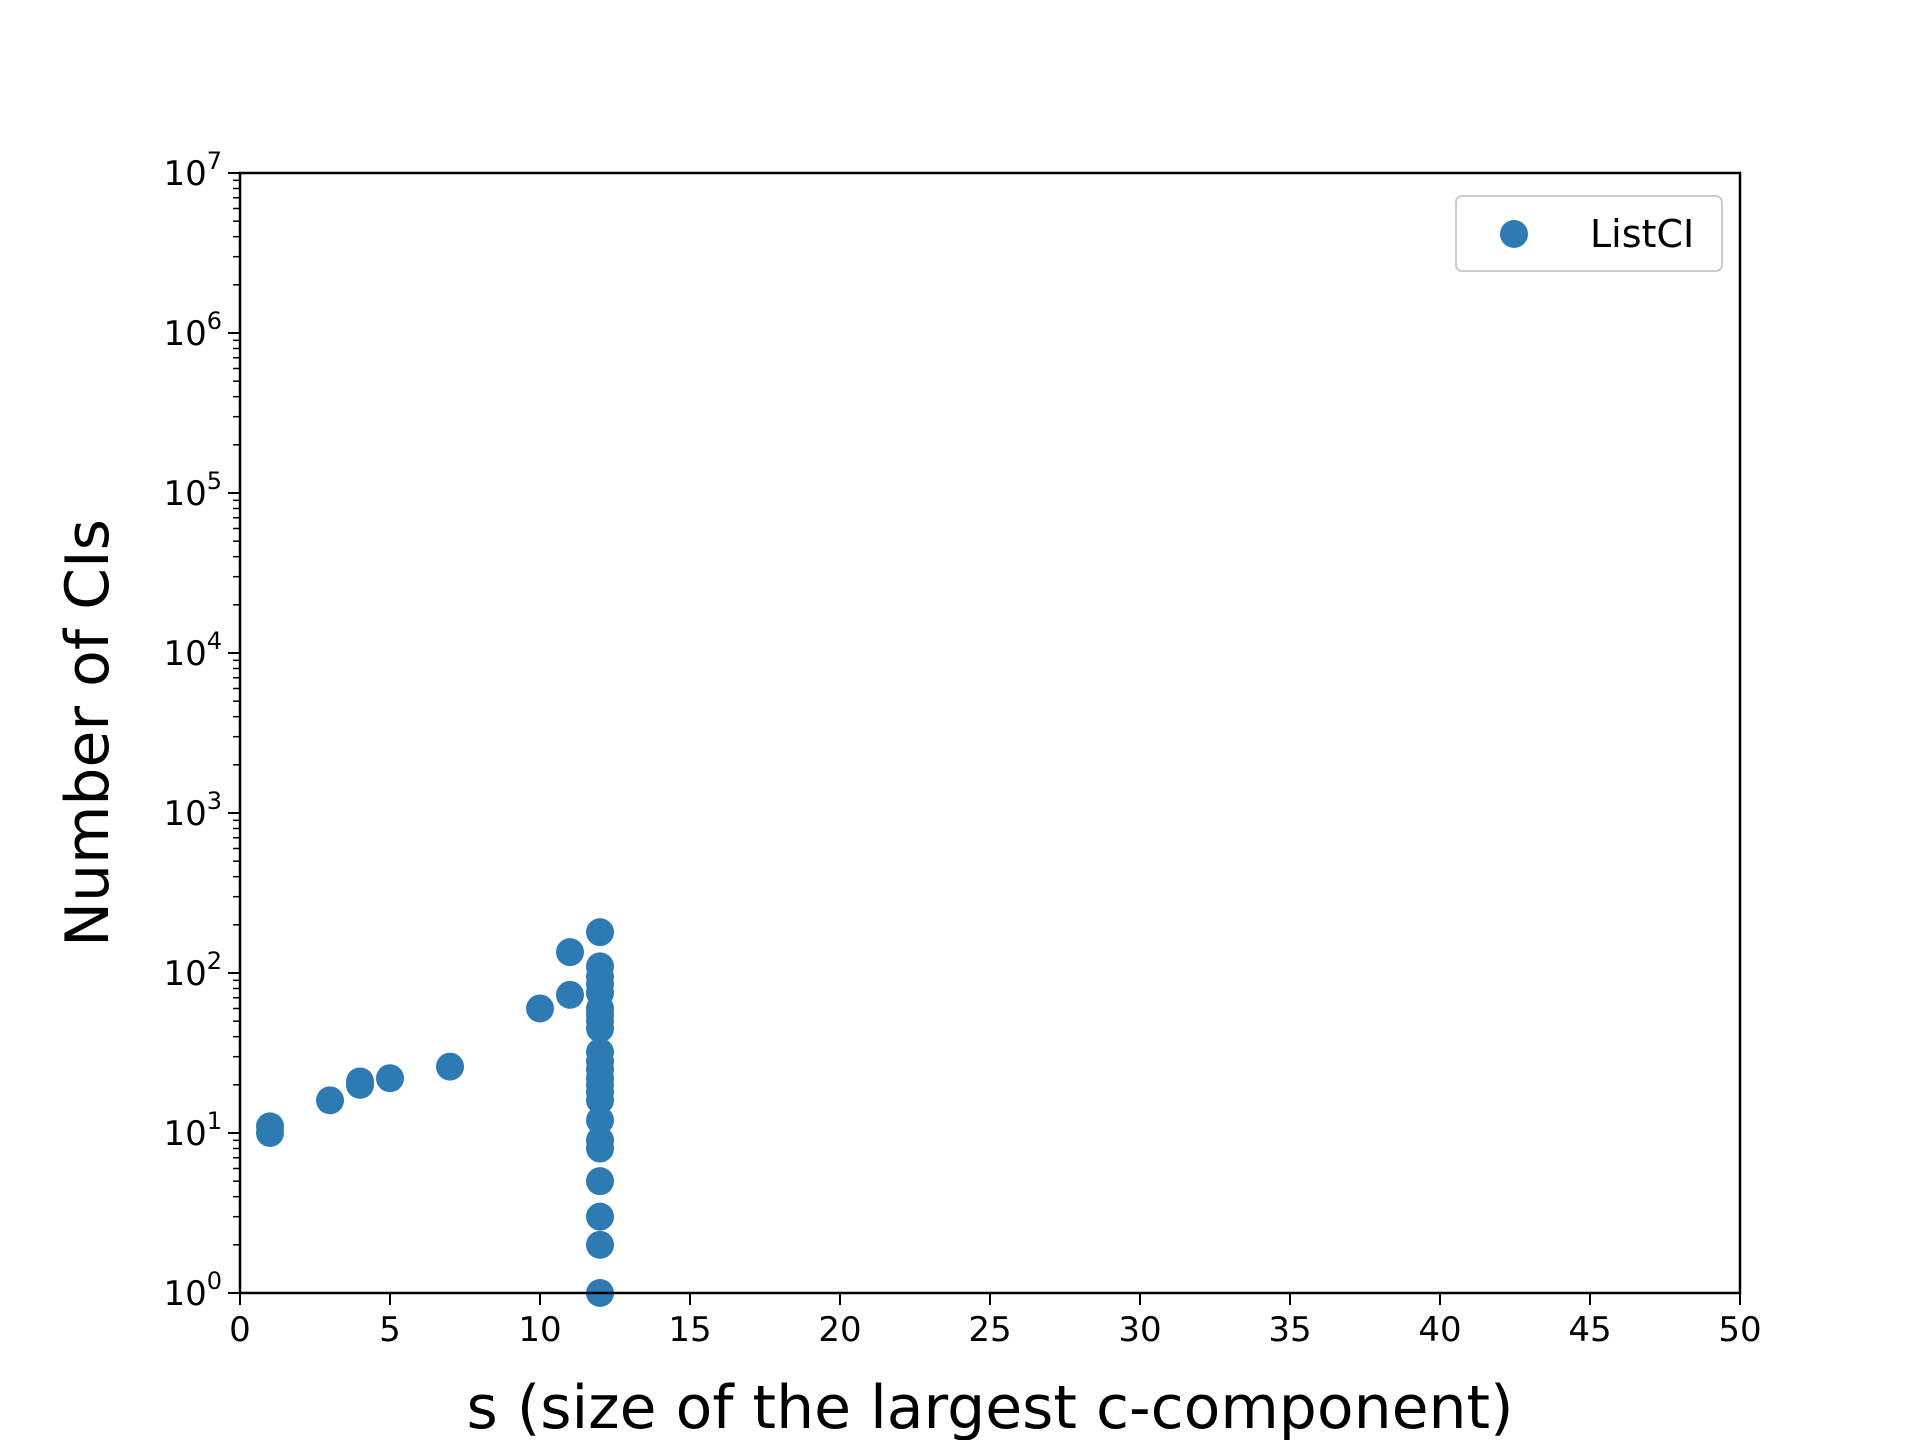  Describe the element at coordinates (1589, 1330) in the screenshot. I see `x-tick-label: 45` at that location.